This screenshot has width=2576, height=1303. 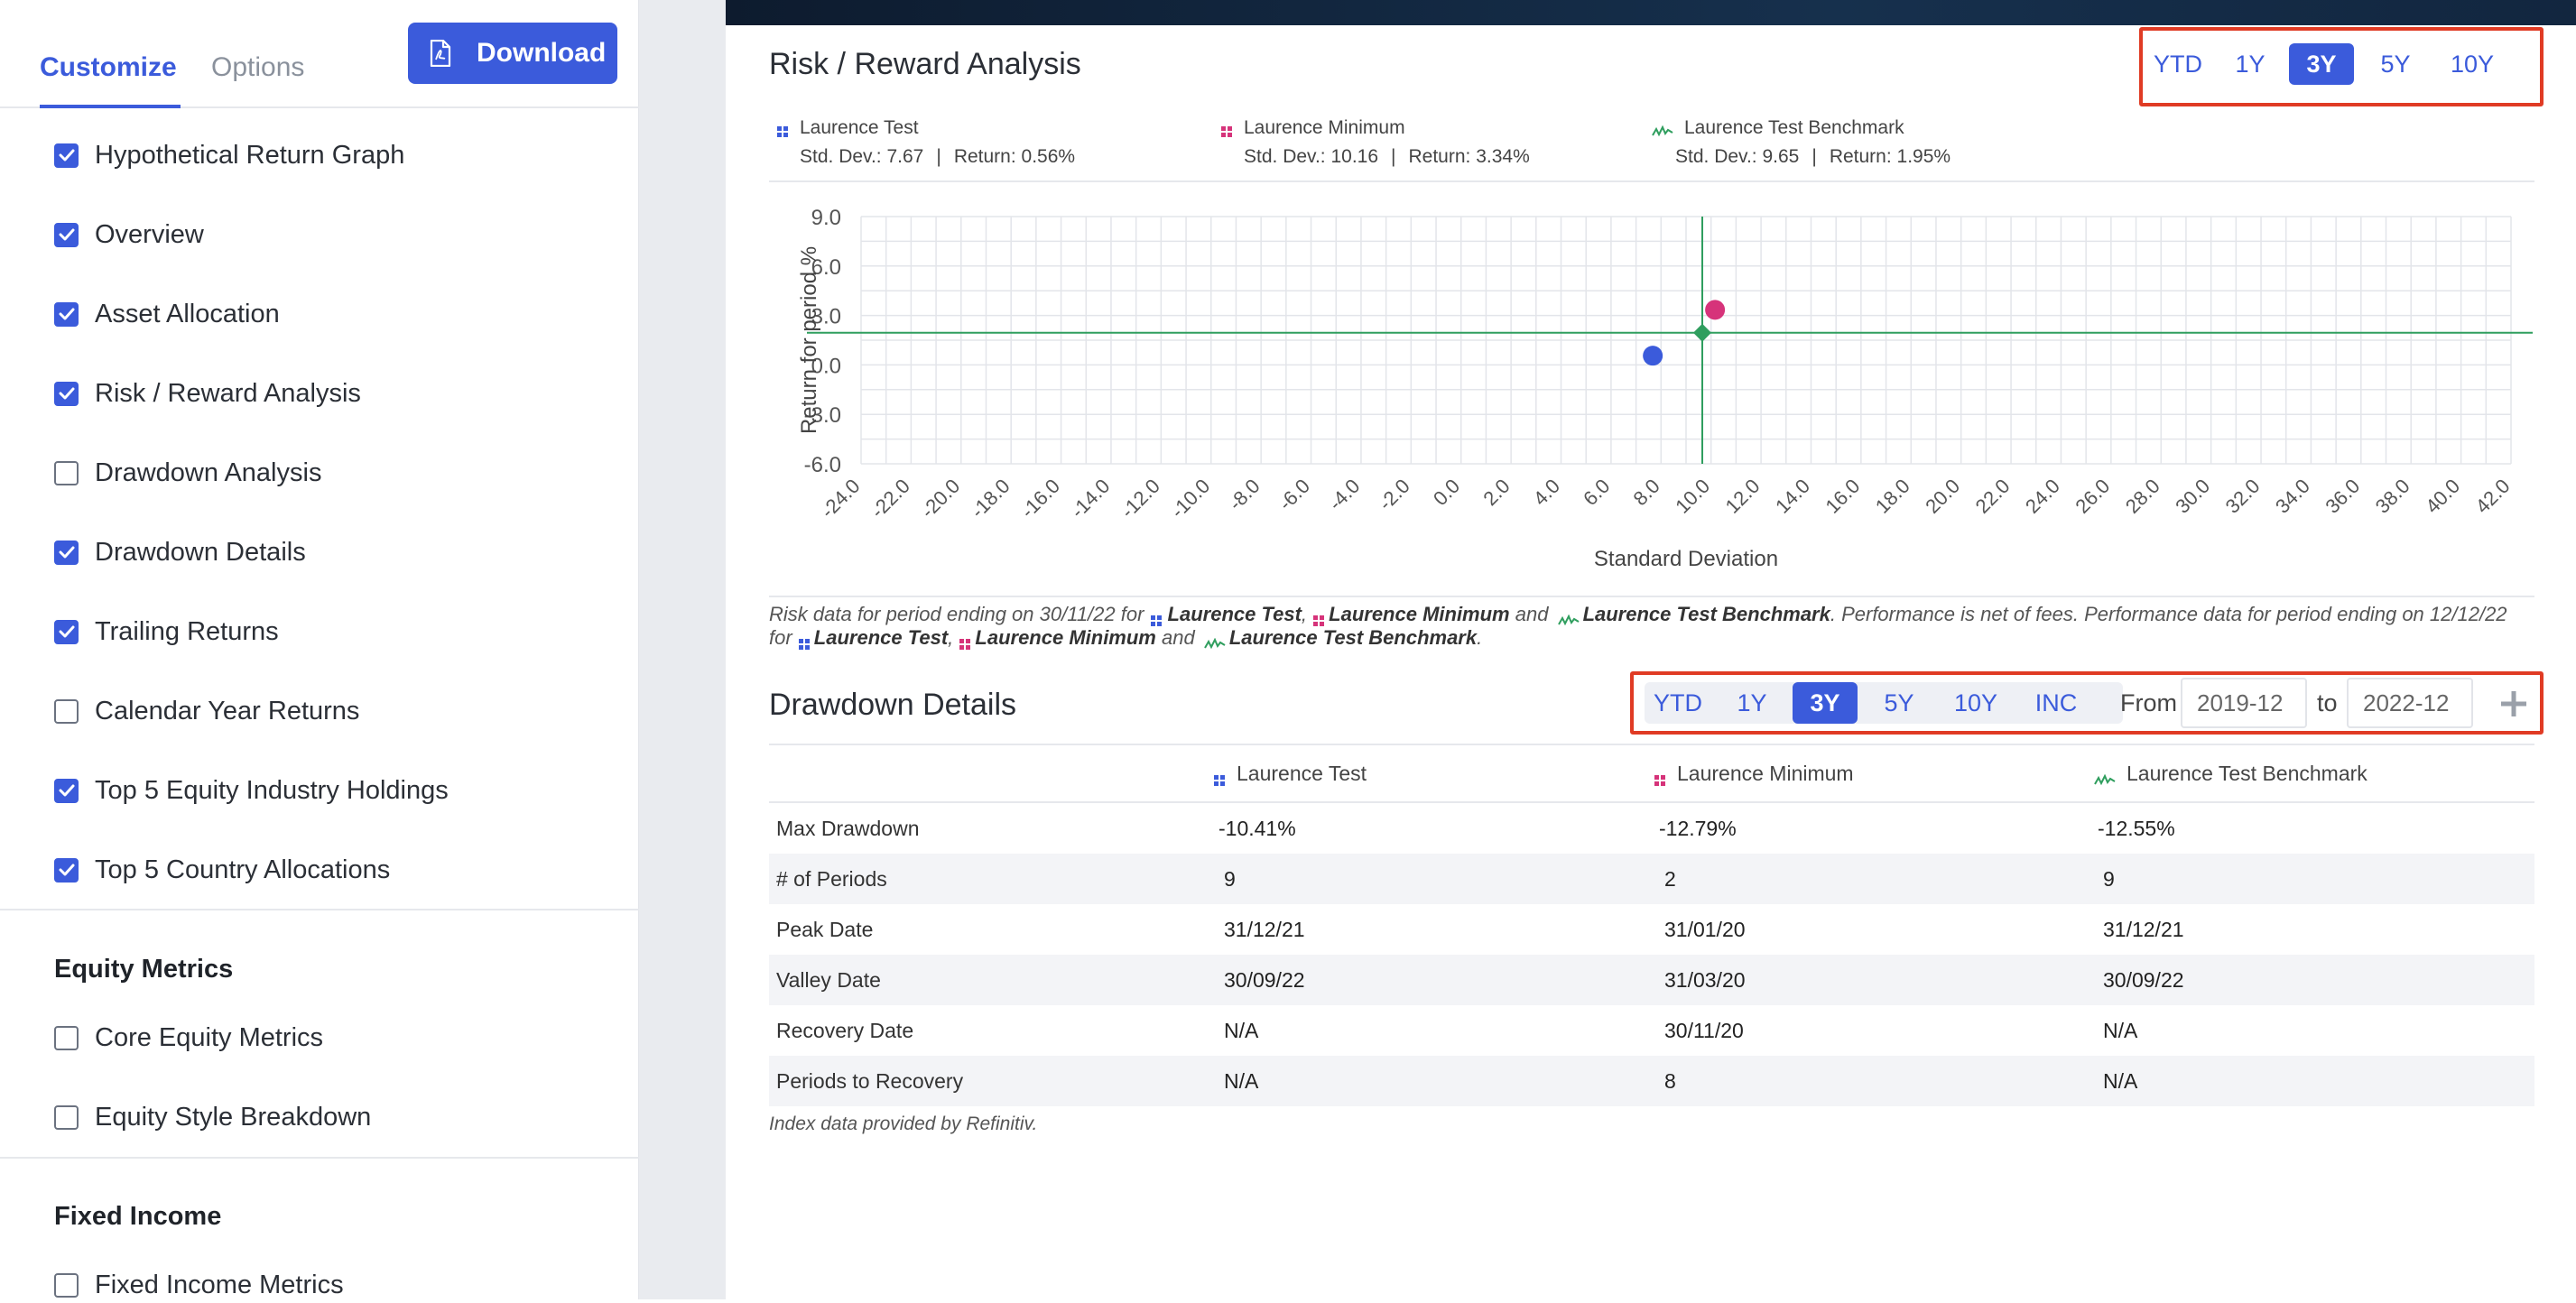 I want to click on x-tick-label: 40.0, so click(x=2442, y=496).